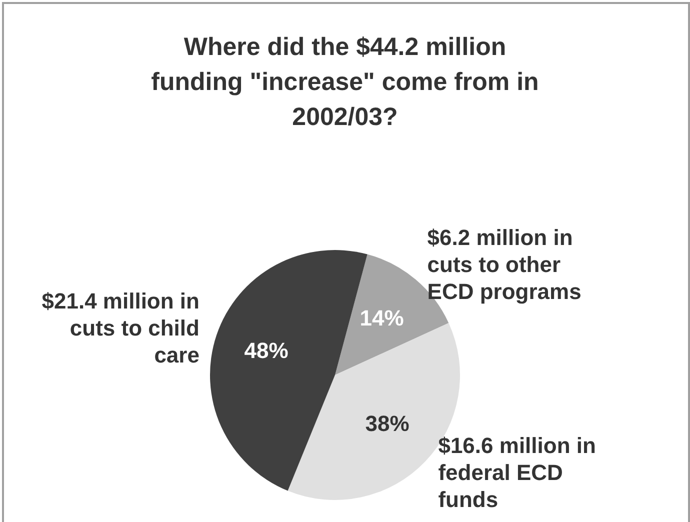 This screenshot has width=690, height=522. Describe the element at coordinates (345, 82) in the screenshot. I see `chart-title: Where did the $44.2 million funding "increase" come from in 2002/03?` at that location.